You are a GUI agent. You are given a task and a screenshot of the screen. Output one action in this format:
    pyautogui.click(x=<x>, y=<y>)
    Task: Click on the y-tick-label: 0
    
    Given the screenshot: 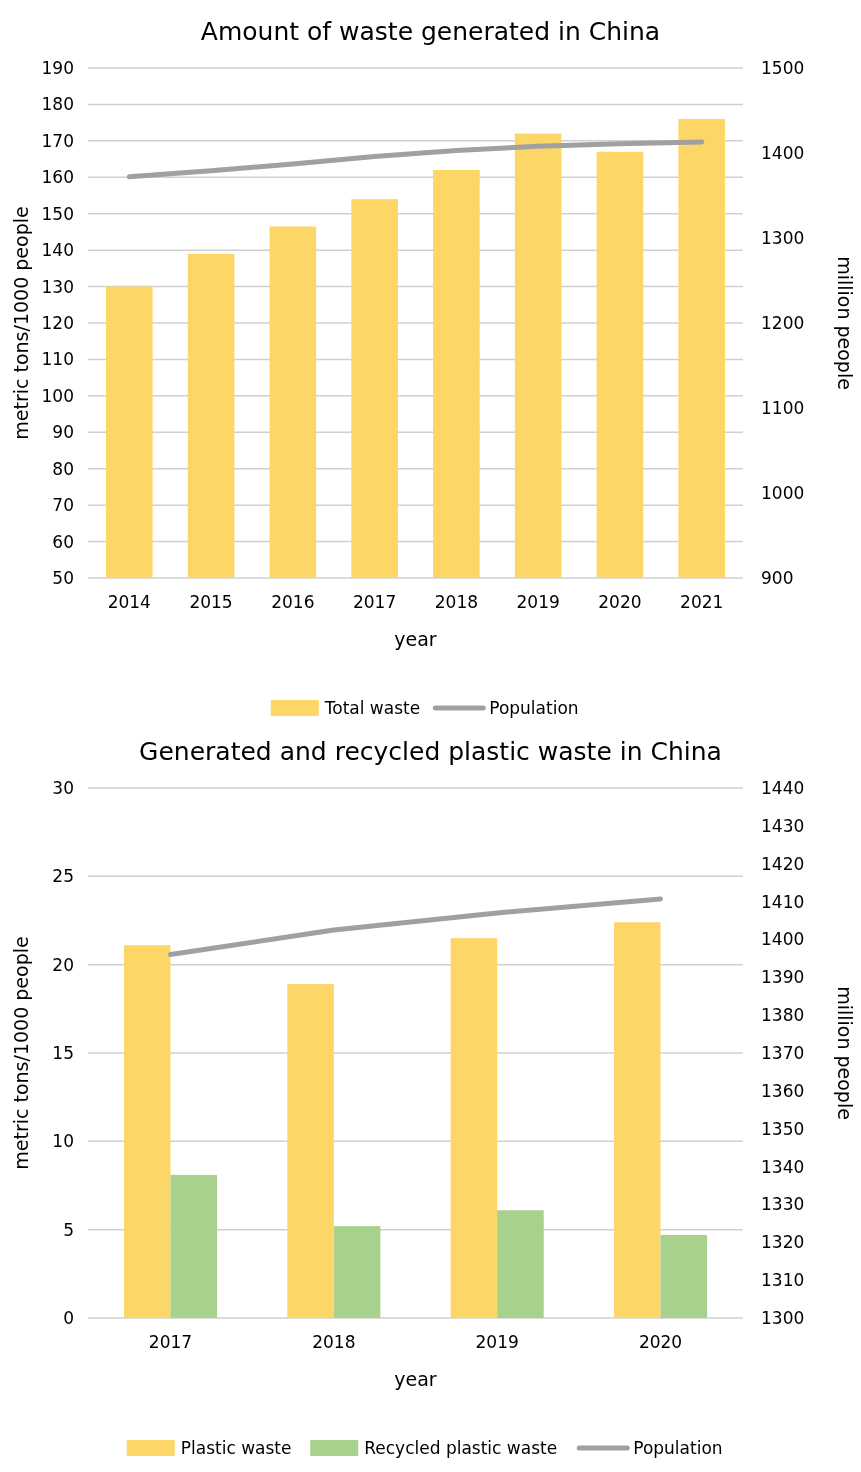 What is the action you would take?
    pyautogui.click(x=68, y=1317)
    